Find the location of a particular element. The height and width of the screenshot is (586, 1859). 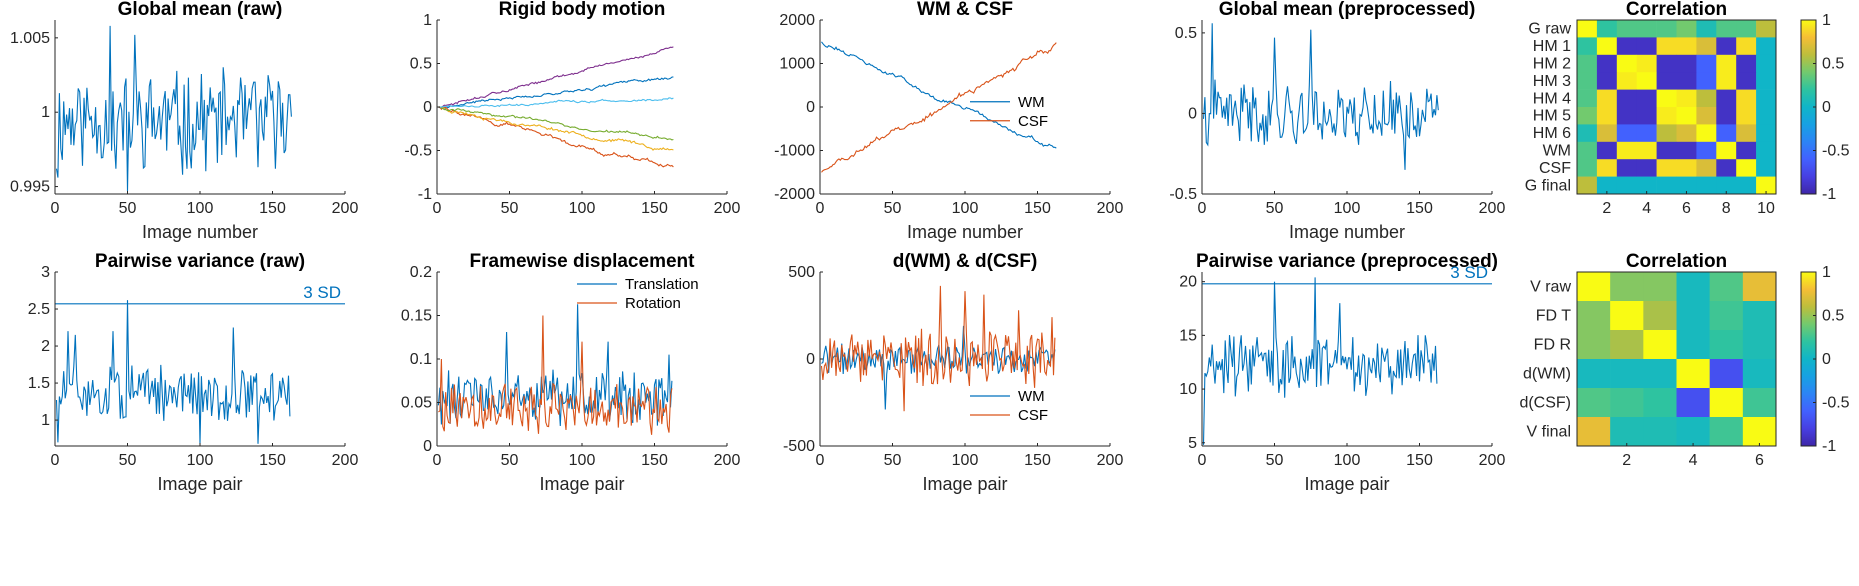

colorbar-tick-label: -0.5 is located at coordinates (1836, 151).